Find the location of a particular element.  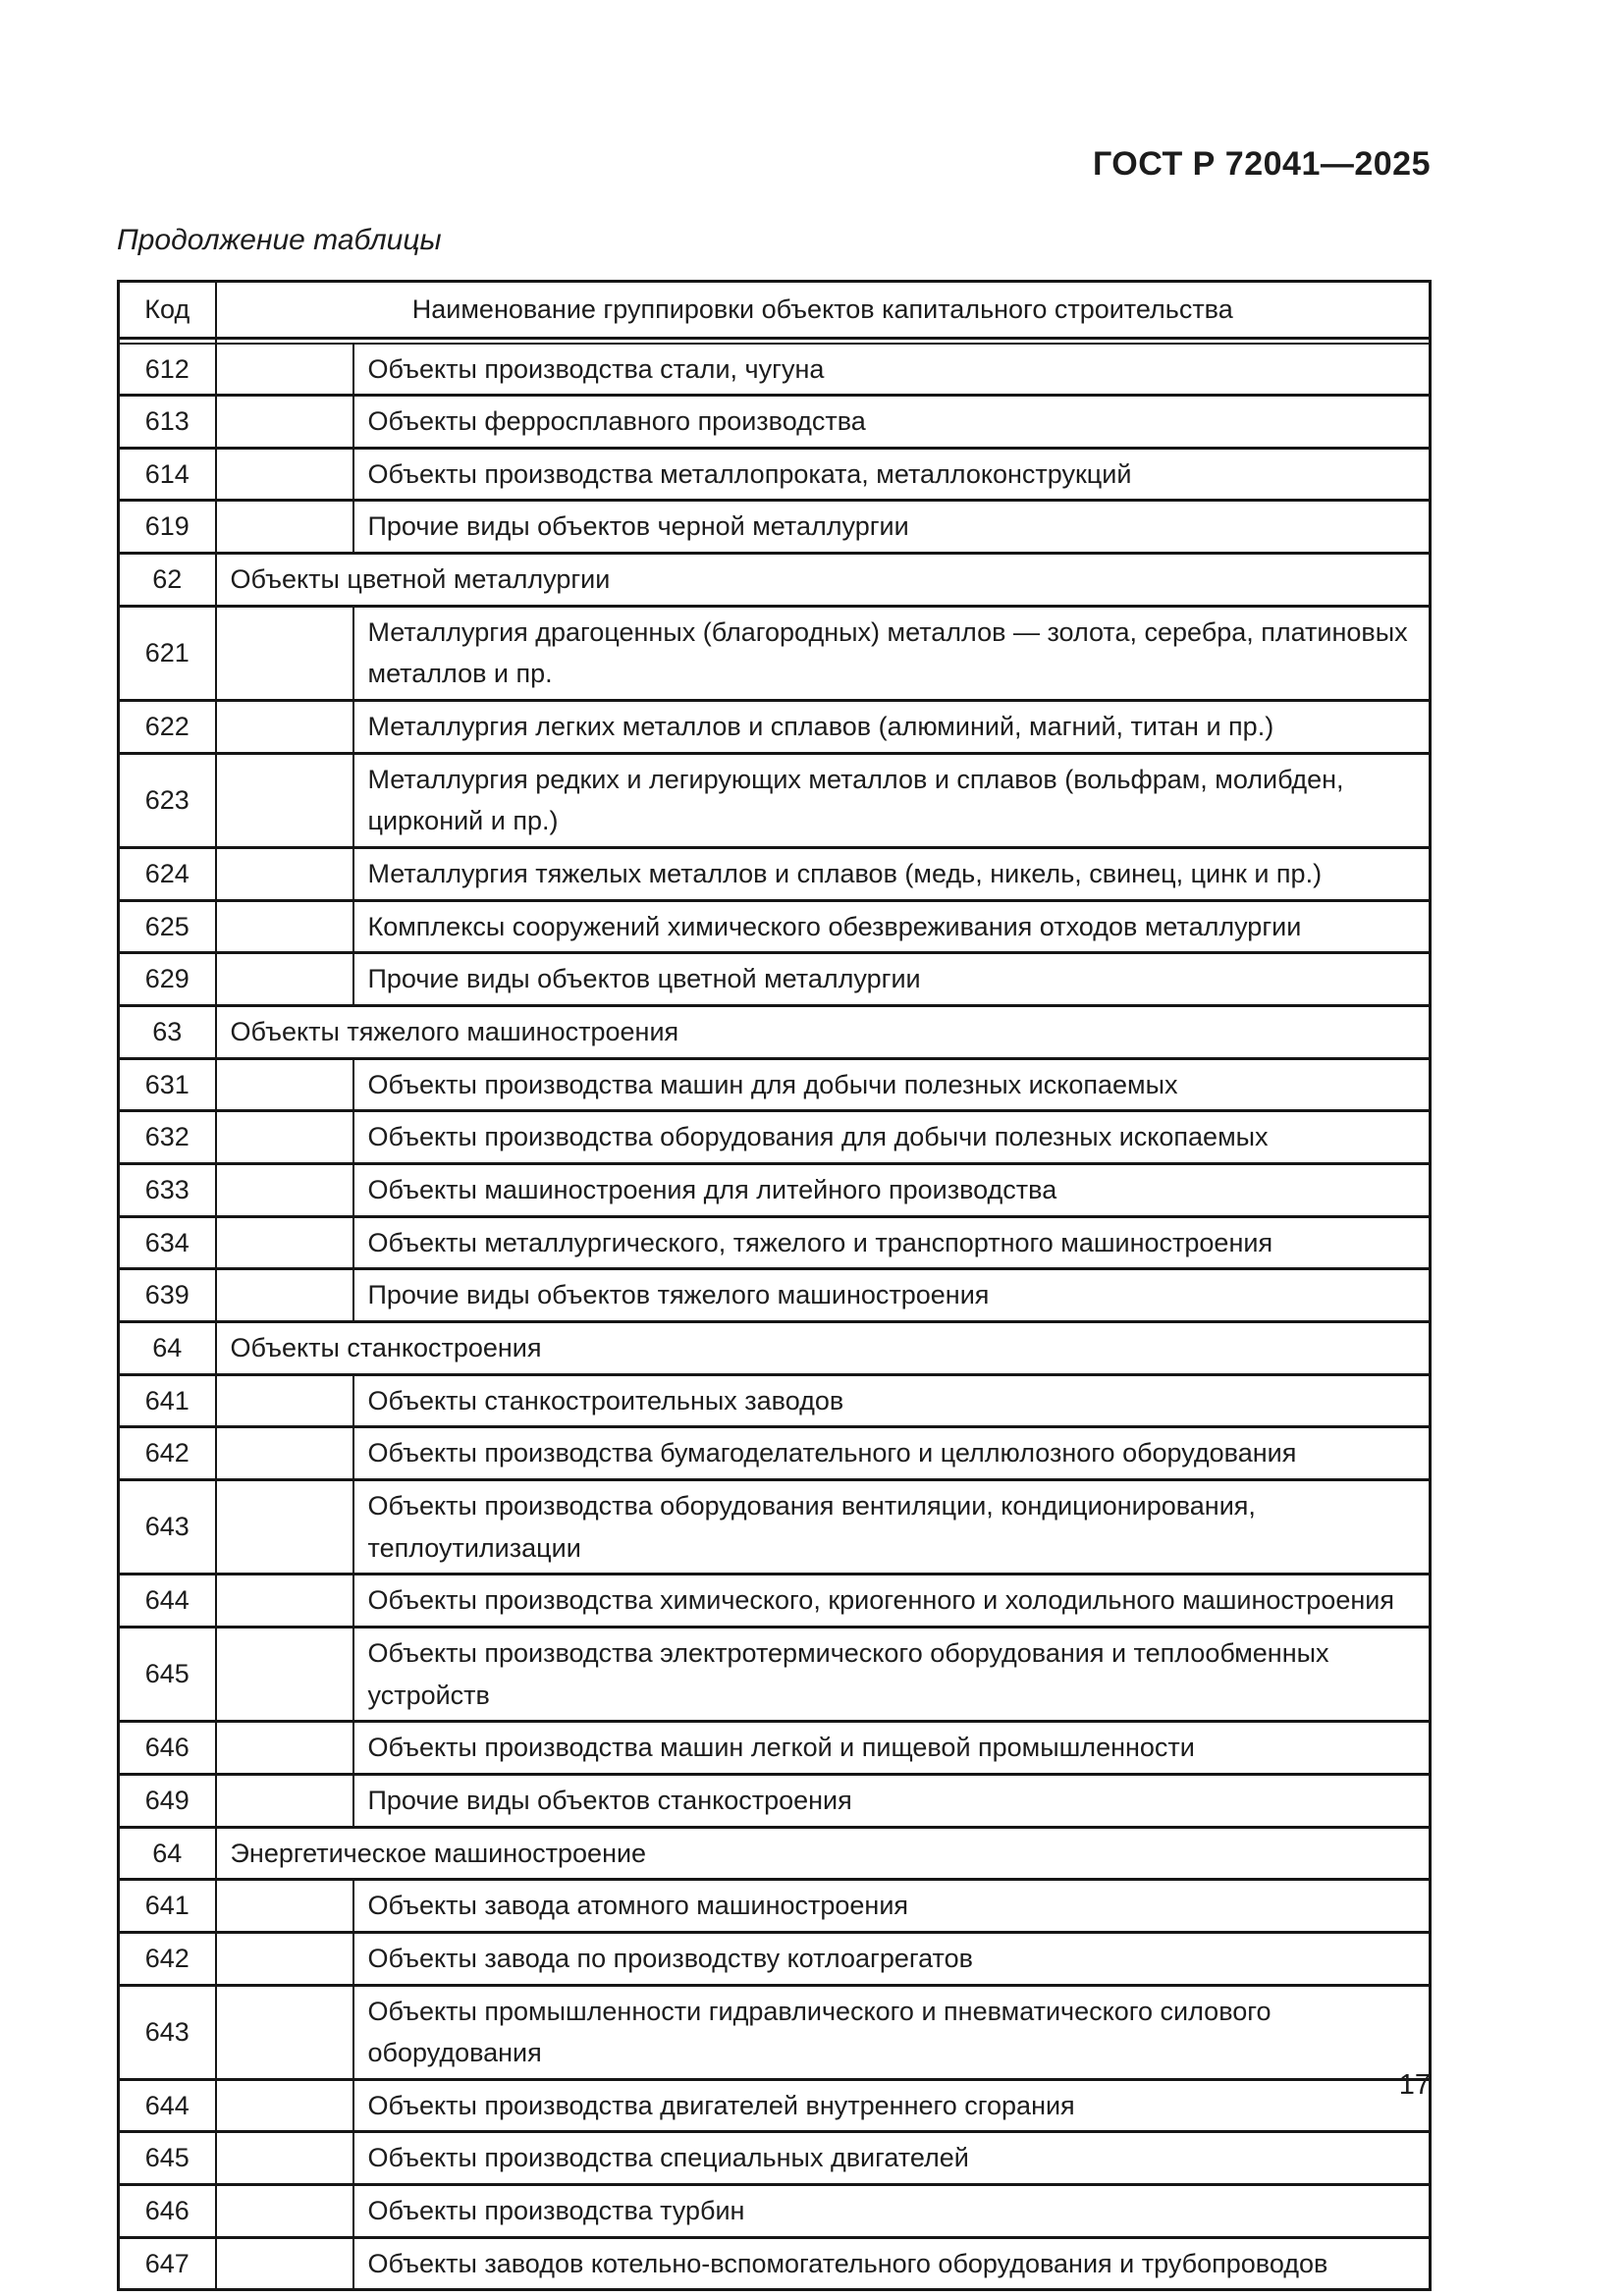

table-row: 612 Объекты производства стали, чугуна is located at coordinates (774, 370).